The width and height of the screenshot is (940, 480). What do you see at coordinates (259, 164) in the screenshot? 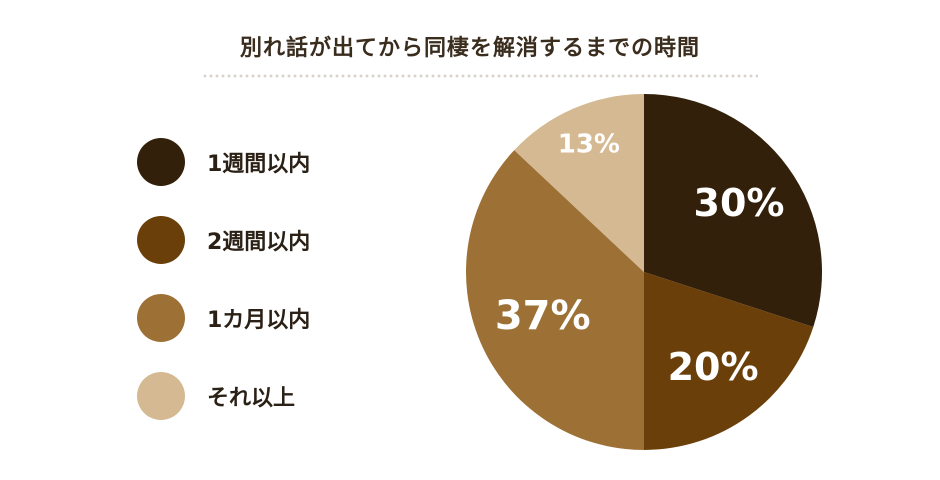
I see `legend-label: 1週間以内` at bounding box center [259, 164].